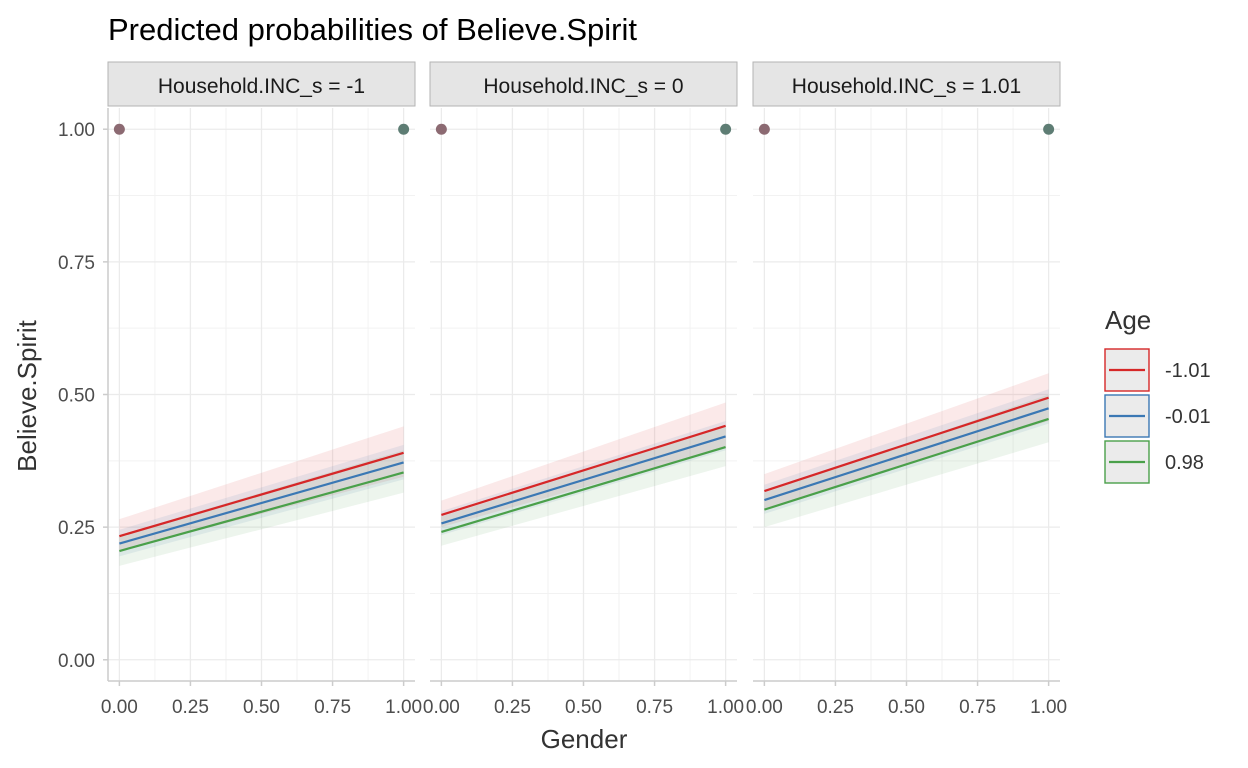 The height and width of the screenshot is (768, 1248). I want to click on facet-strip-label: Household.INC_s = 1.01, so click(906, 86).